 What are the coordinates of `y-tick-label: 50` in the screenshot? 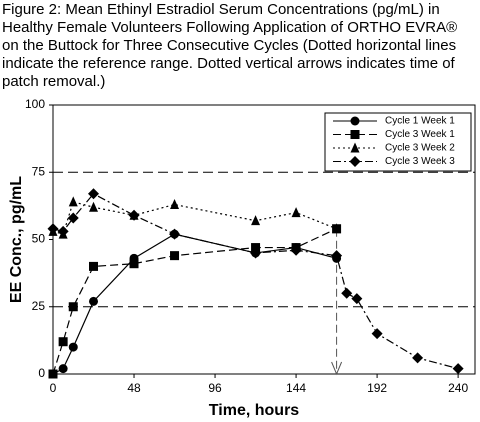 It's located at (39, 239).